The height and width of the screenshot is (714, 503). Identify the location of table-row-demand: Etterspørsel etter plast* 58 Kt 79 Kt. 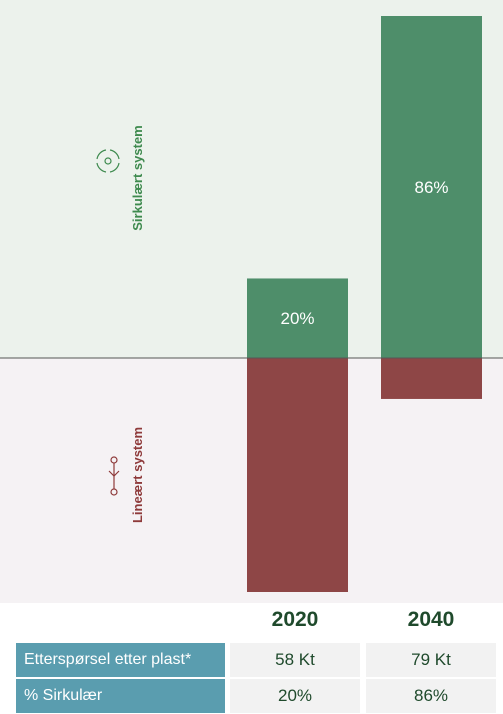
(251, 660).